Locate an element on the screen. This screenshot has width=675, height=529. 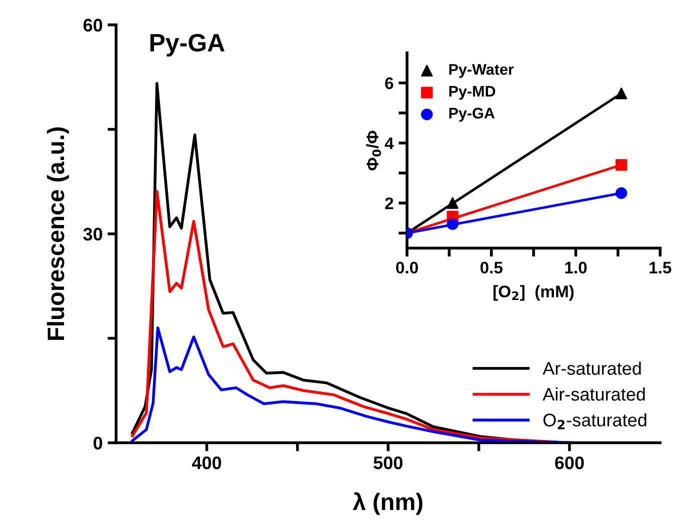
legend-label: Py-MD is located at coordinates (472, 93).